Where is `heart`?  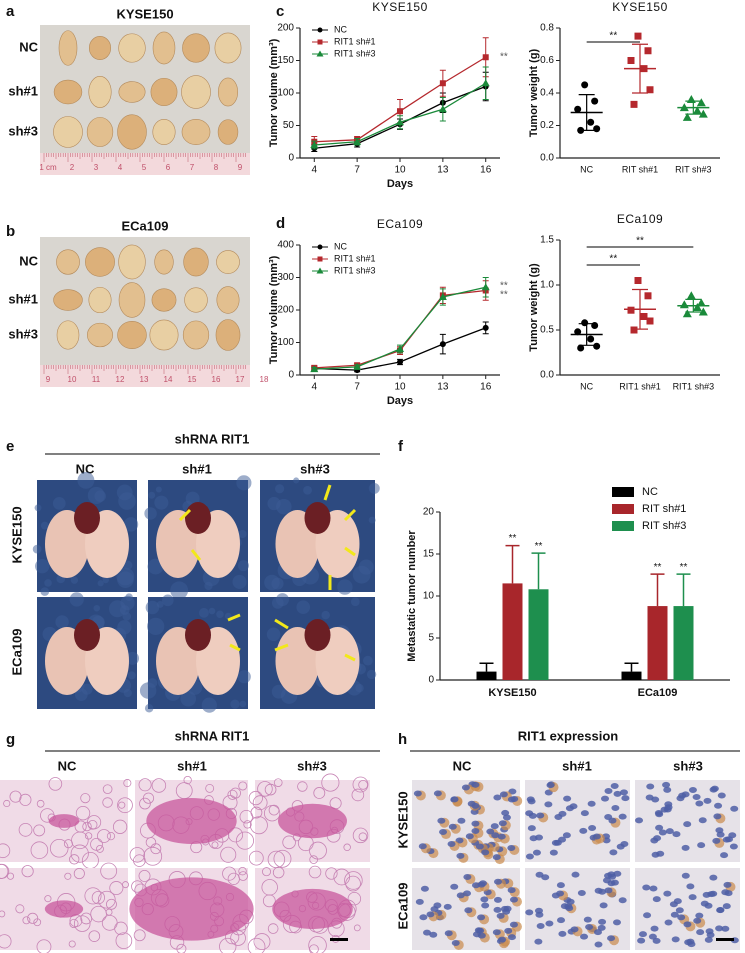
heart is located at coordinates (87, 635).